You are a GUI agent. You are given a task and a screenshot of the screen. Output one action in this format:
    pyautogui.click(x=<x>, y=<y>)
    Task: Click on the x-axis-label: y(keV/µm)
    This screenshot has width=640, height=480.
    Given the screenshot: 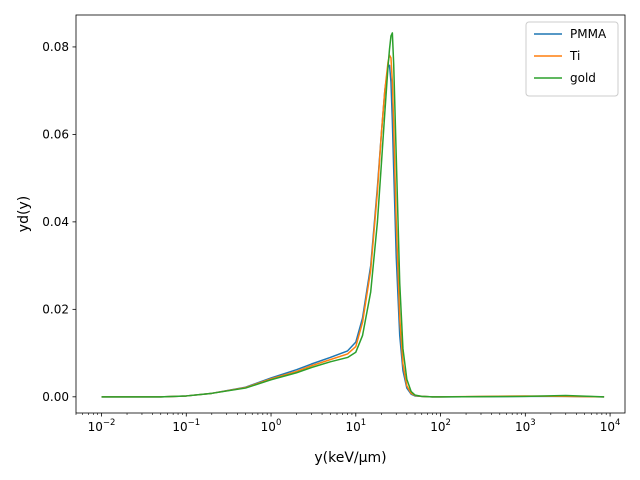 What is the action you would take?
    pyautogui.click(x=350, y=458)
    